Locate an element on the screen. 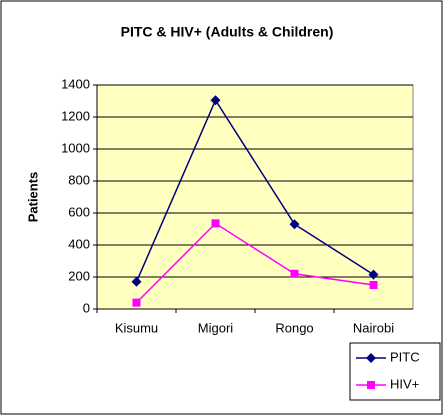 This screenshot has width=443, height=415. y-tick-label: 200 is located at coordinates (79, 275).